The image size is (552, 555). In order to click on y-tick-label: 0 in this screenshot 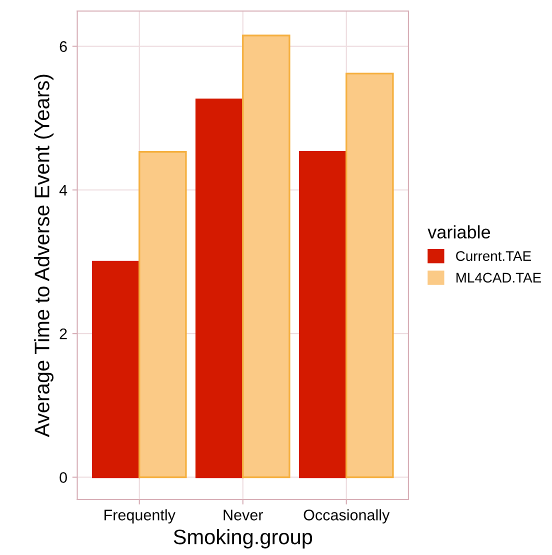, I will do `click(63, 477)`.